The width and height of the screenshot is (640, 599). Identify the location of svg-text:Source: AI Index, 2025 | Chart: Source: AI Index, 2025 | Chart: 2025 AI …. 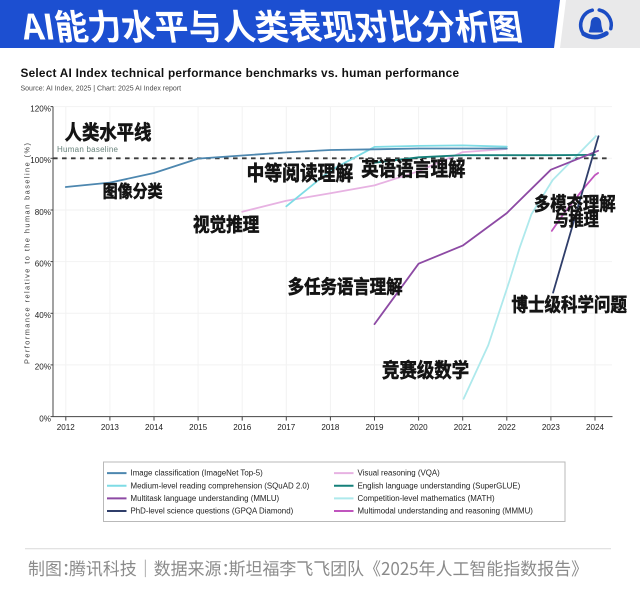
(101, 89).